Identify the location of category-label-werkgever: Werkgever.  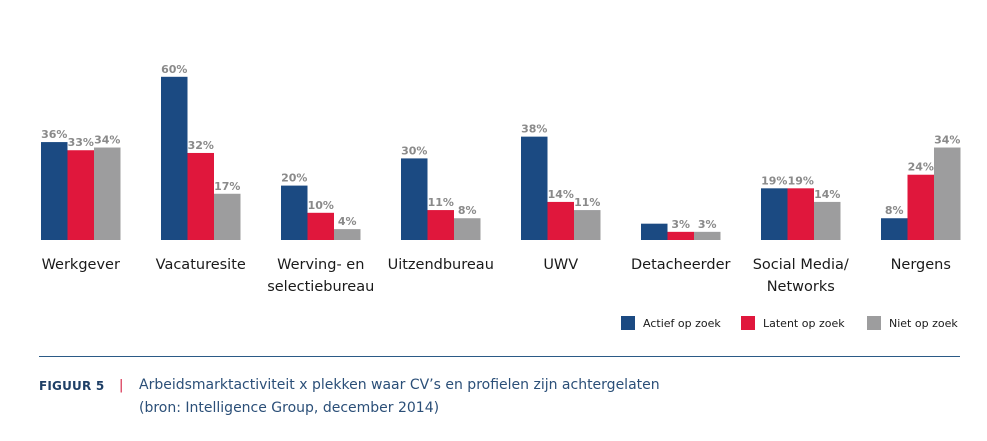
(81, 265).